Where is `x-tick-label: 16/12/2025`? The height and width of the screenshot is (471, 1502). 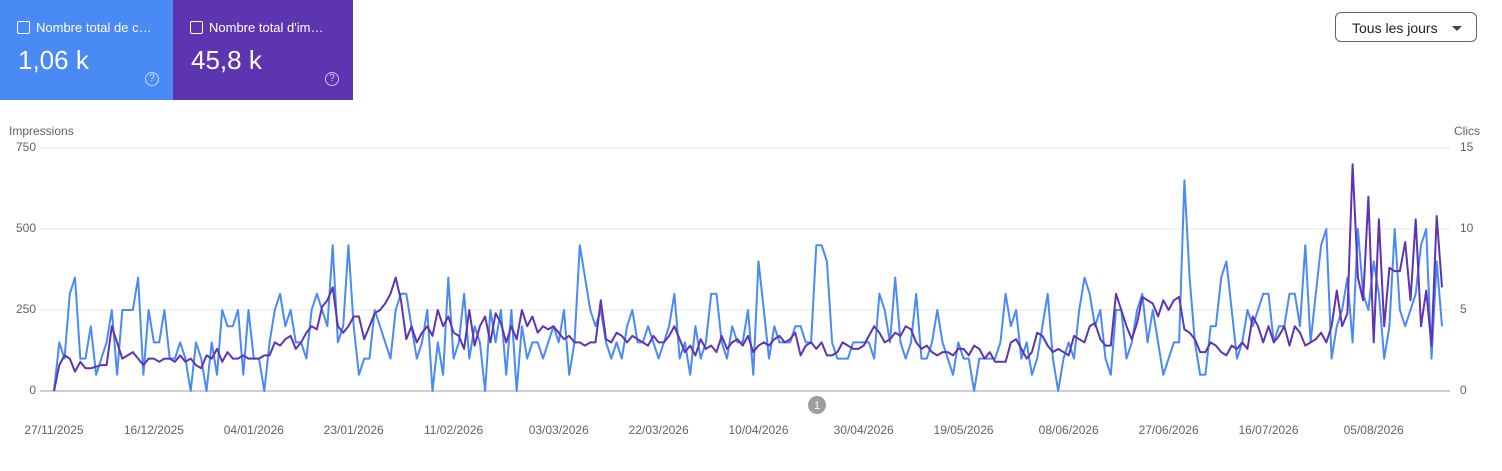
x-tick-label: 16/12/2025 is located at coordinates (154, 430).